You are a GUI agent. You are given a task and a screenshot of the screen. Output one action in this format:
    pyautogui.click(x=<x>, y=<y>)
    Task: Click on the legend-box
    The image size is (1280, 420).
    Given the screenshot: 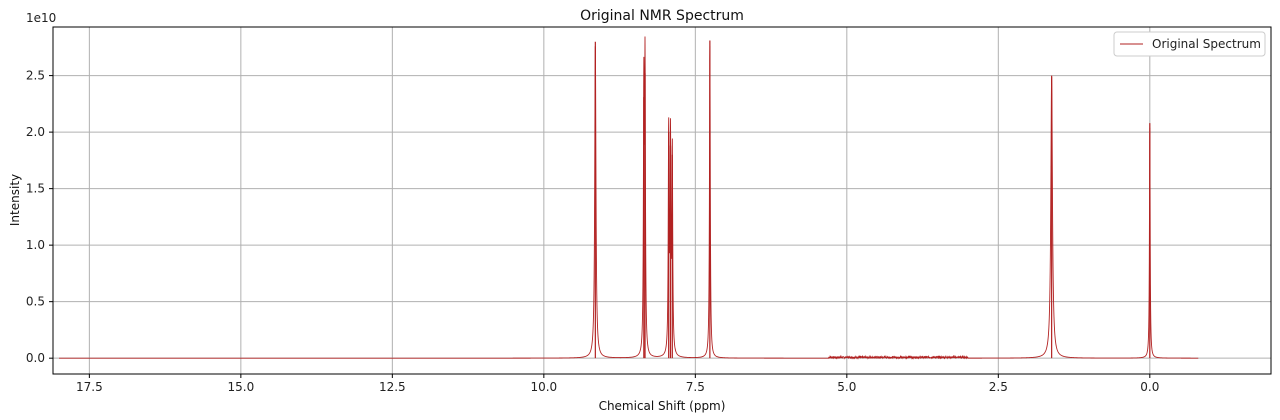 What is the action you would take?
    pyautogui.click(x=1189, y=44)
    